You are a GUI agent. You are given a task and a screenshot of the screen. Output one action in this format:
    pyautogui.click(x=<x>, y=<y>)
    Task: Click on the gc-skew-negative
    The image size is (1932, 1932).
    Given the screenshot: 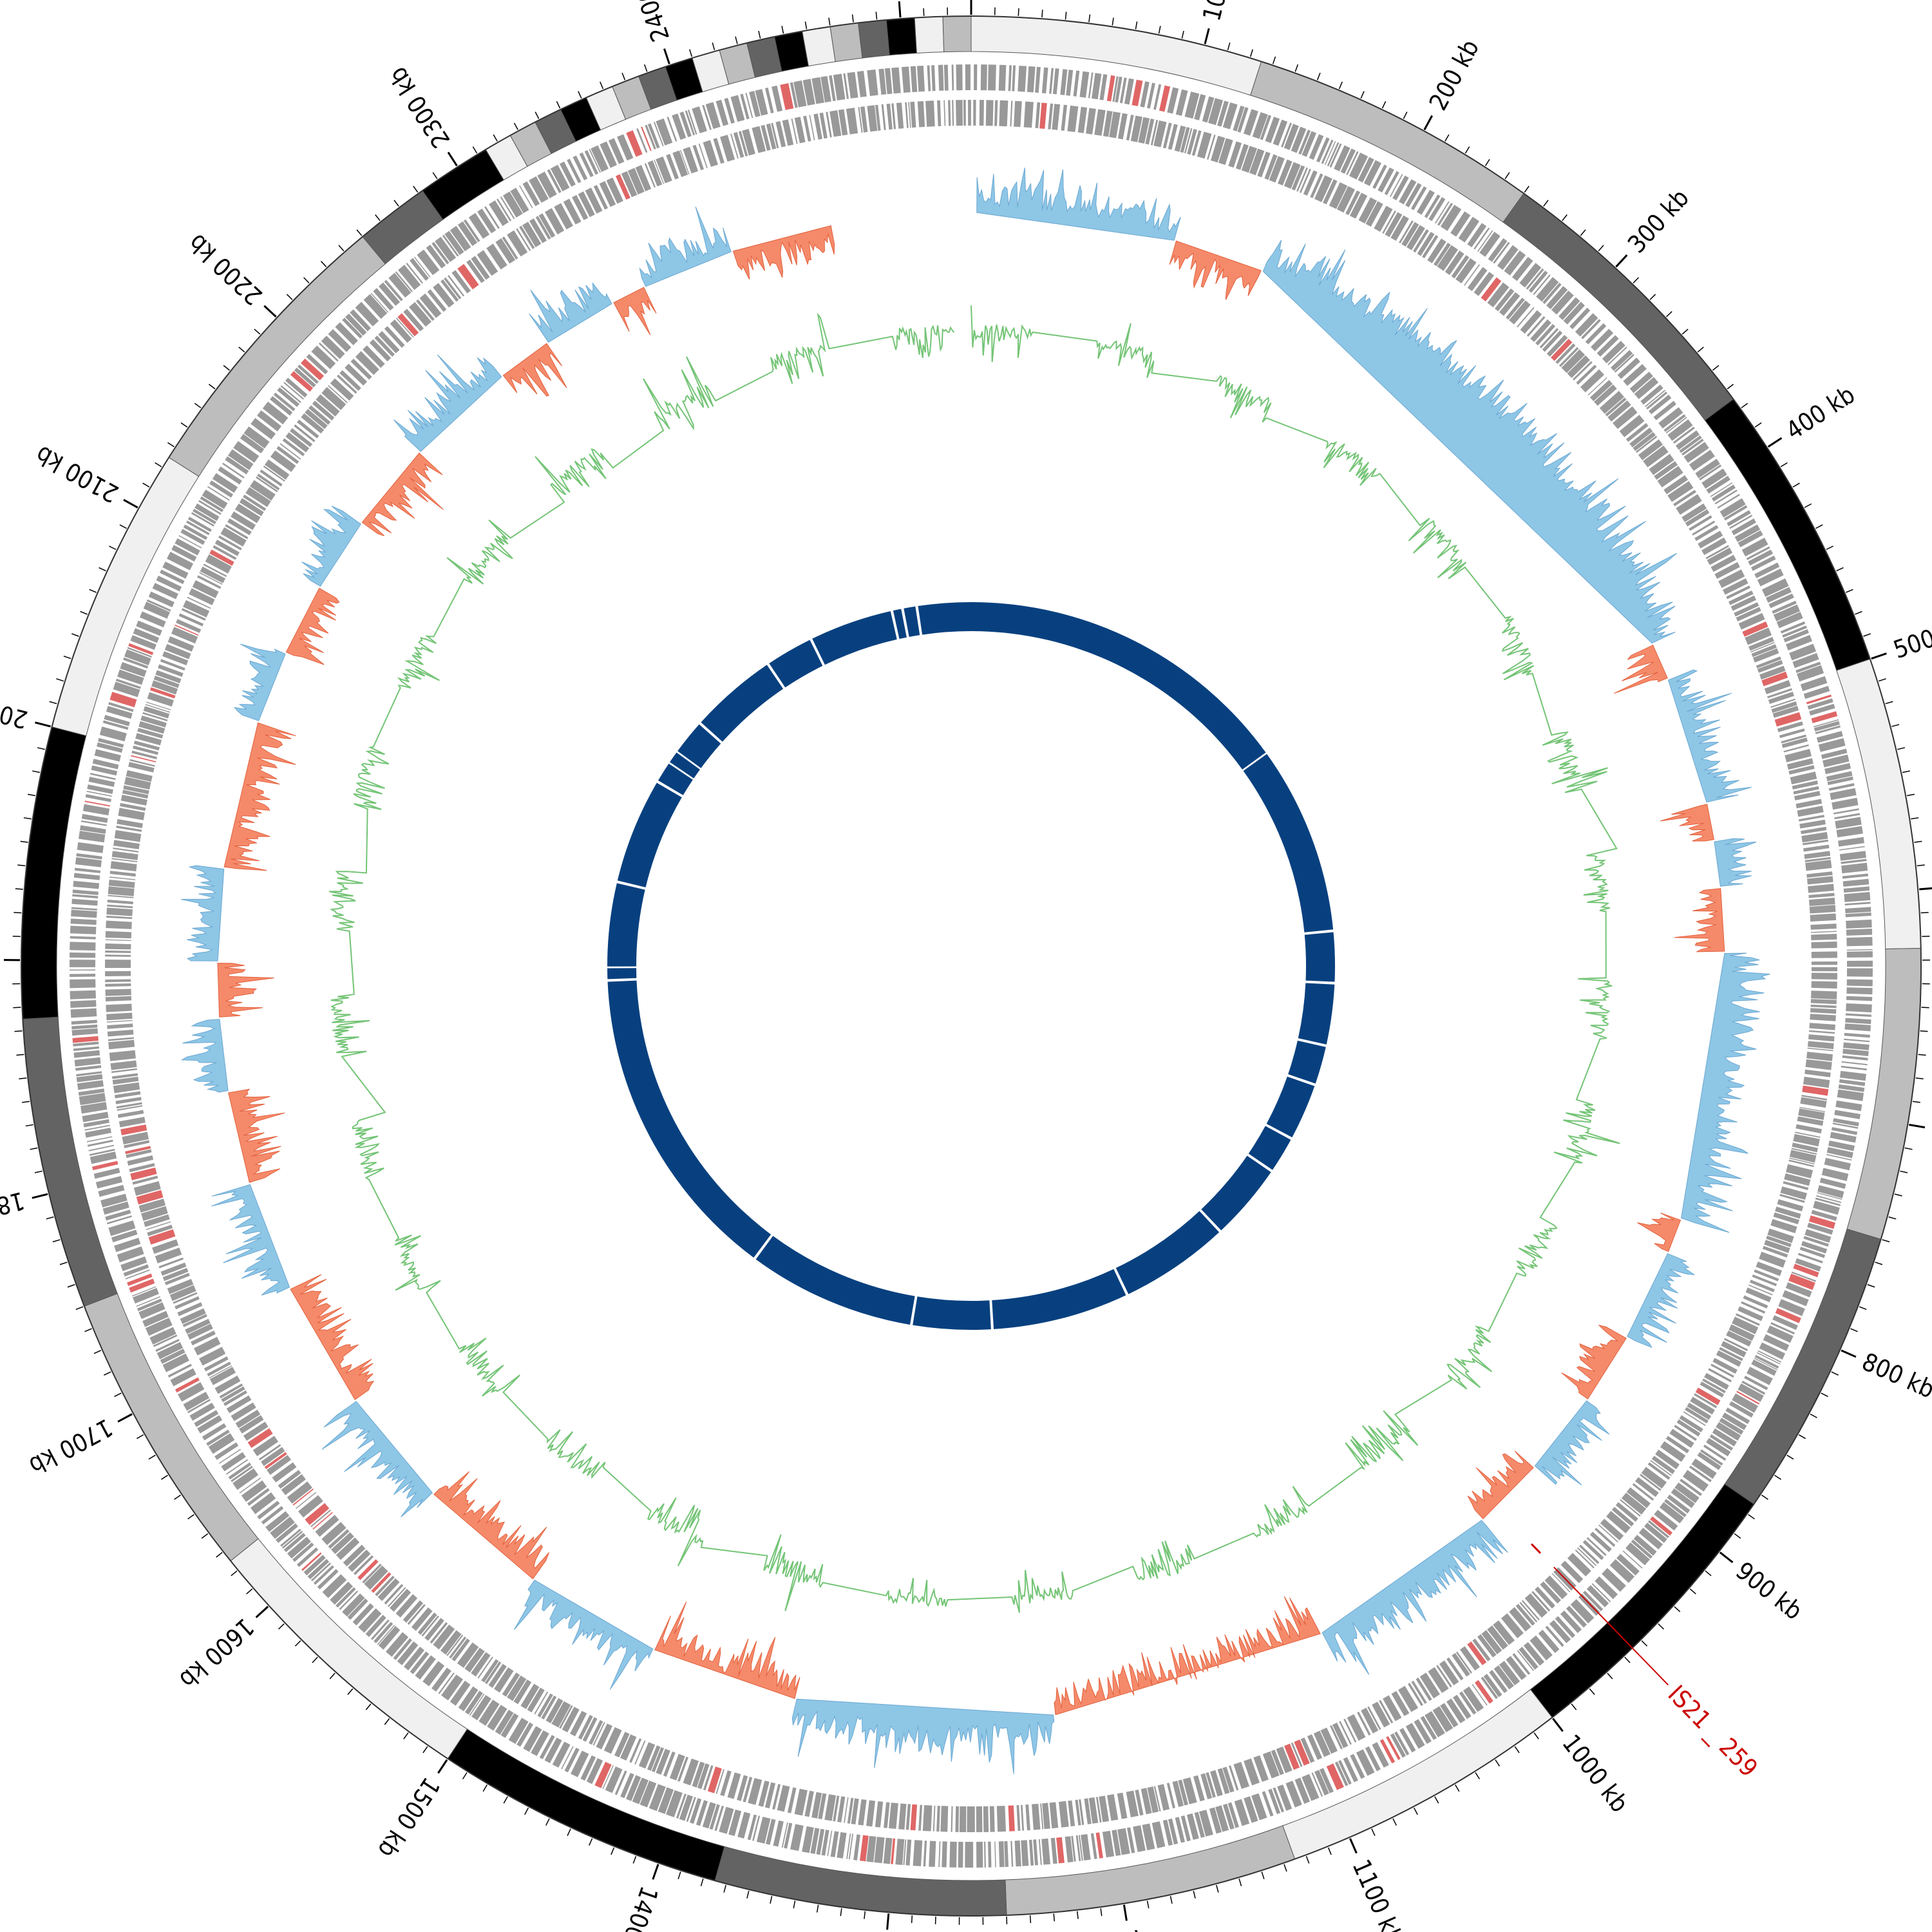 What is the action you would take?
    pyautogui.click(x=1640, y=669)
    